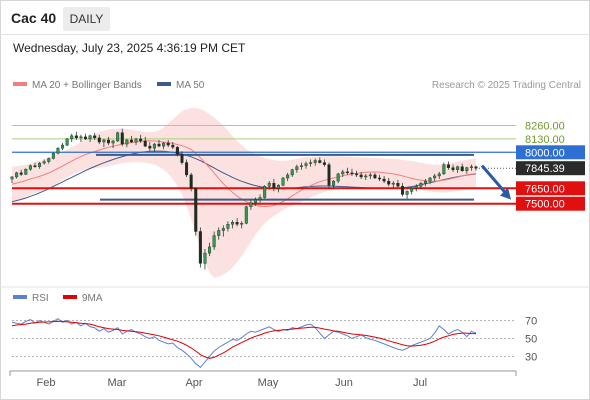 This screenshot has width=590, height=400. I want to click on forecast-arrow-shaft, so click(494, 180).